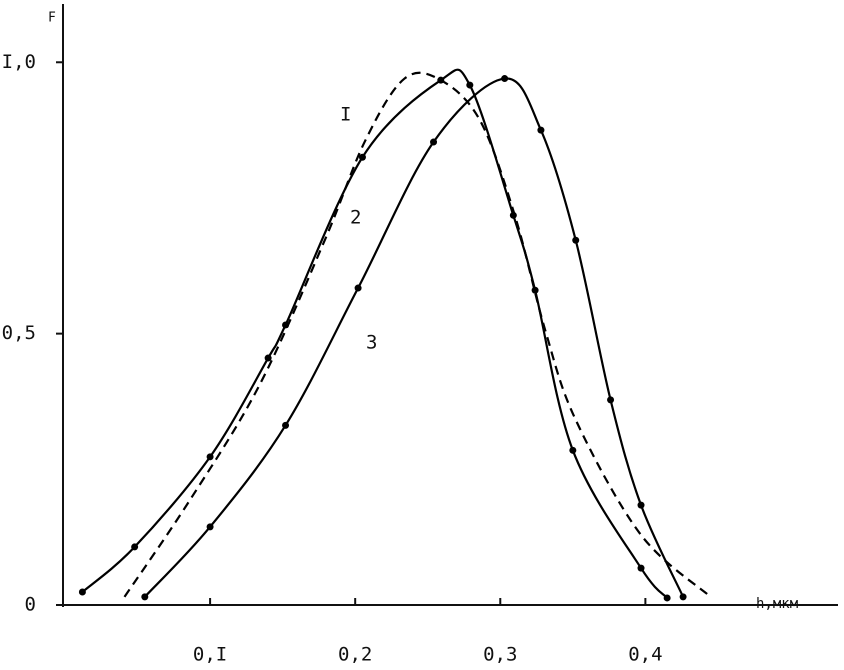  What do you see at coordinates (777, 604) in the screenshot?
I see `x-axis-label: h,мкм` at bounding box center [777, 604].